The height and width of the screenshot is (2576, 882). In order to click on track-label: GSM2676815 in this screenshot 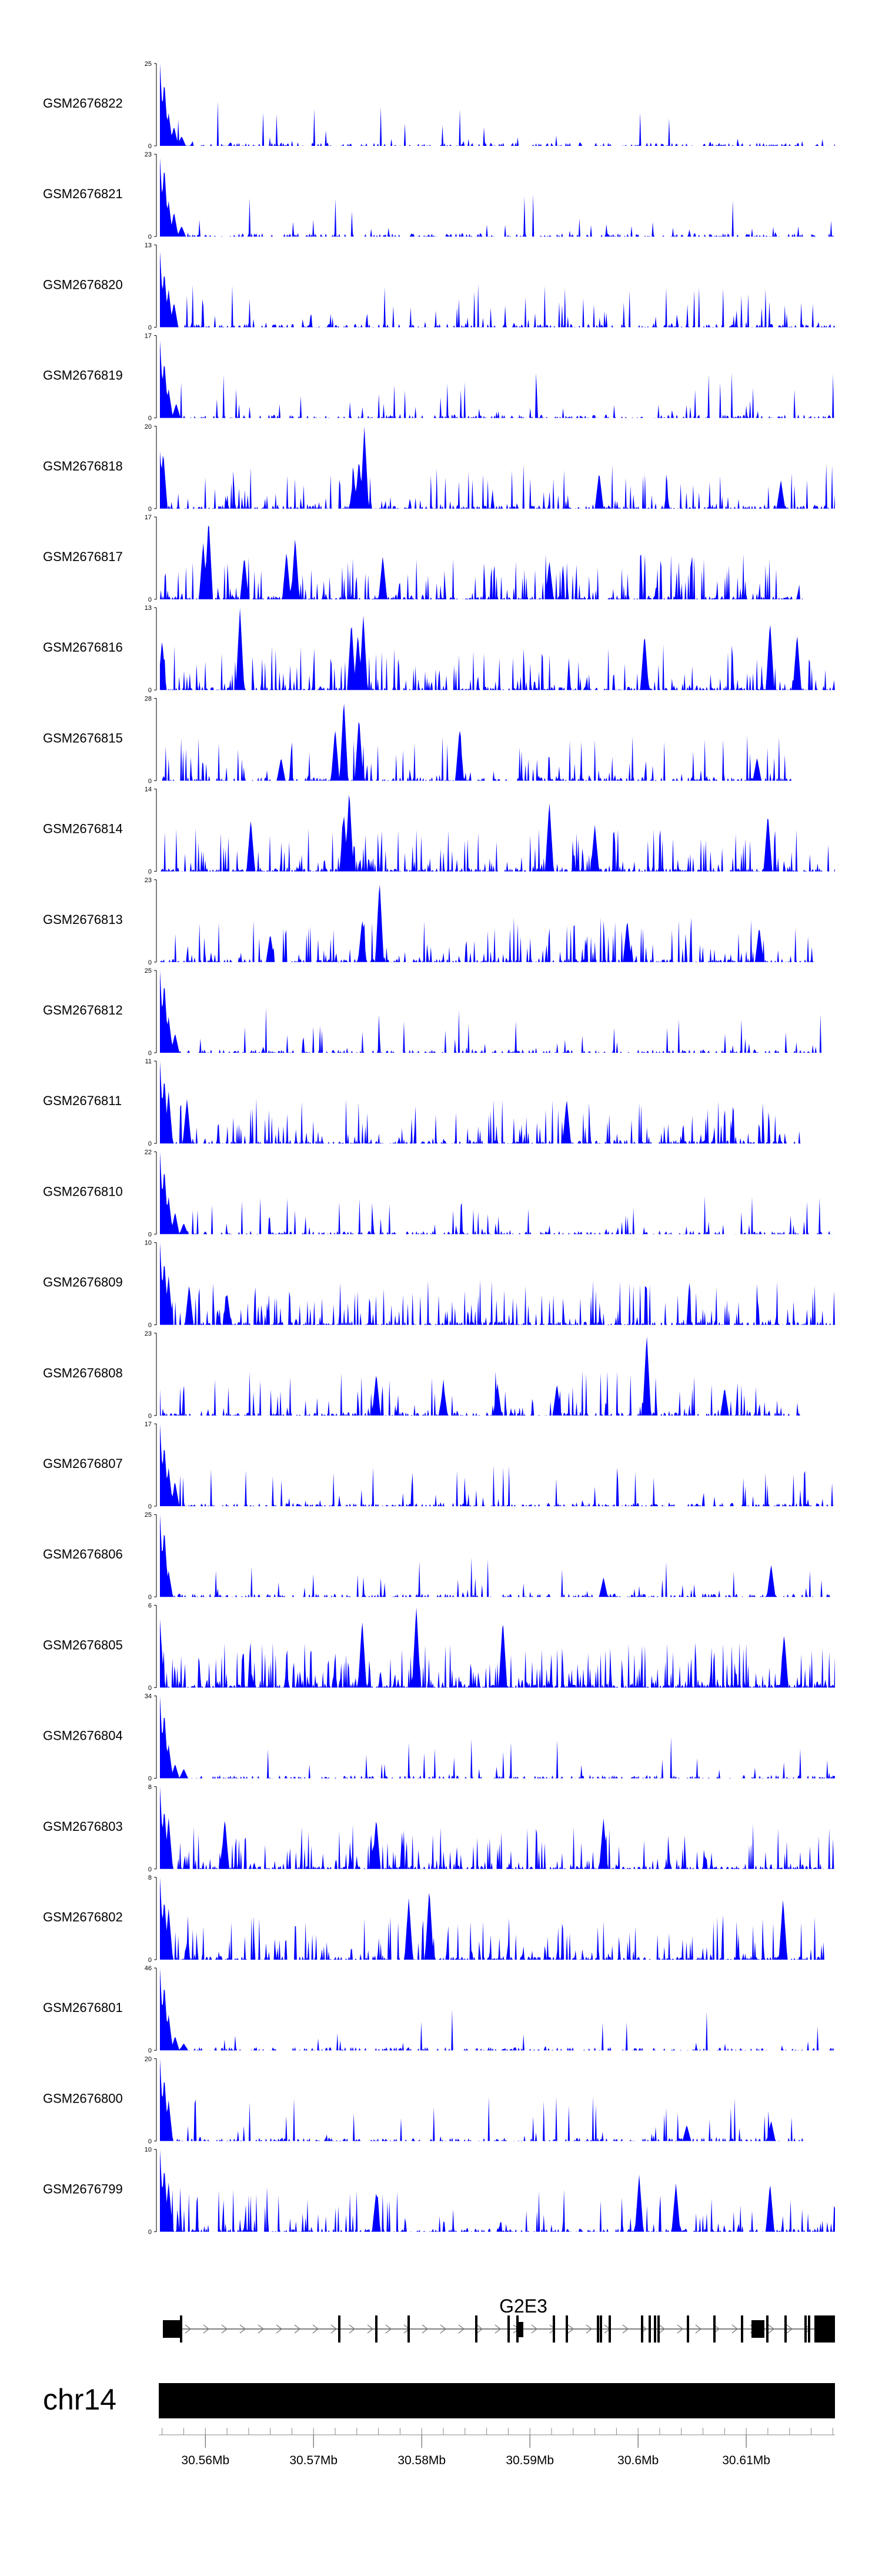, I will do `click(83, 737)`.